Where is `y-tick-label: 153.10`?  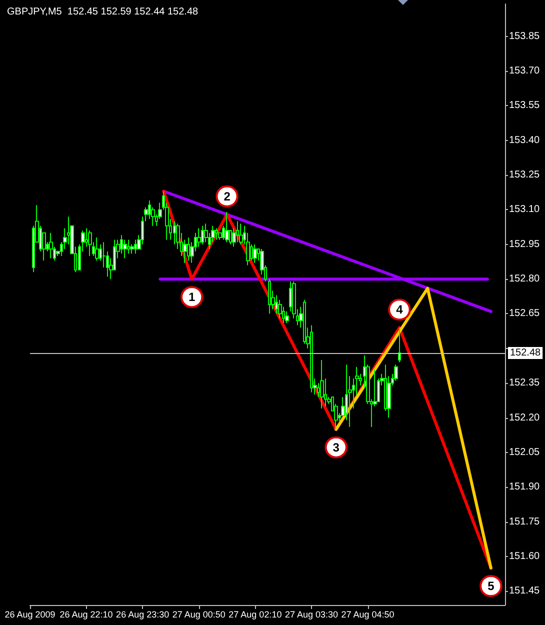 y-tick-label: 153.10 is located at coordinates (524, 210).